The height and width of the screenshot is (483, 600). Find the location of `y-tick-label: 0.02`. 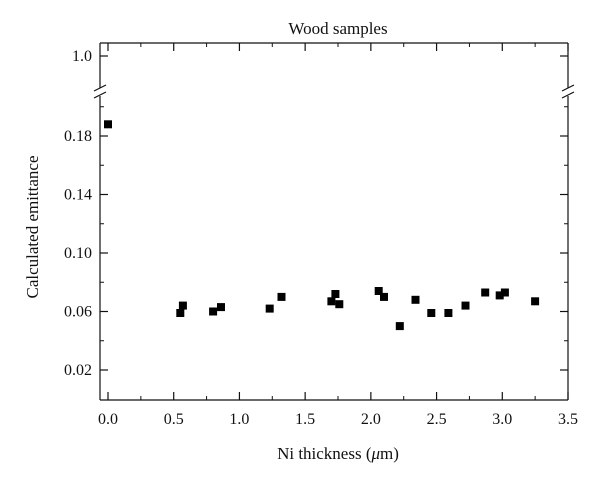

y-tick-label: 0.02 is located at coordinates (78, 370).